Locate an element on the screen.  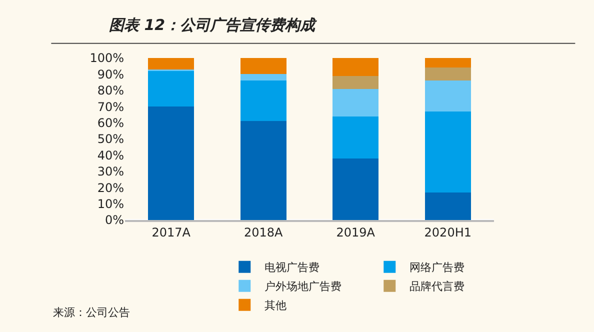
y-tick-label: 0% is located at coordinates (114, 220).